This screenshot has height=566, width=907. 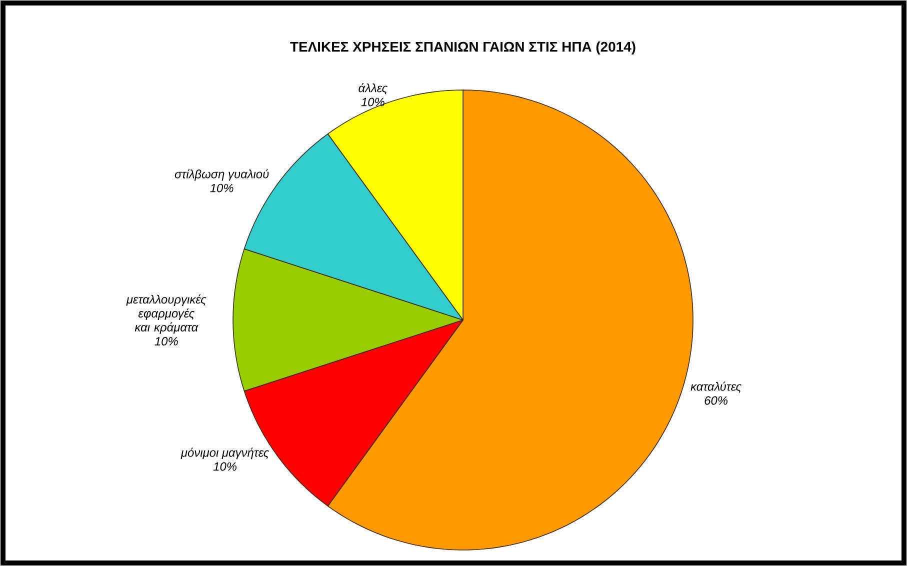 What do you see at coordinates (166, 314) in the screenshot?
I see `slice-label: μεταλλουργικές εφαρμογές και κράματα` at bounding box center [166, 314].